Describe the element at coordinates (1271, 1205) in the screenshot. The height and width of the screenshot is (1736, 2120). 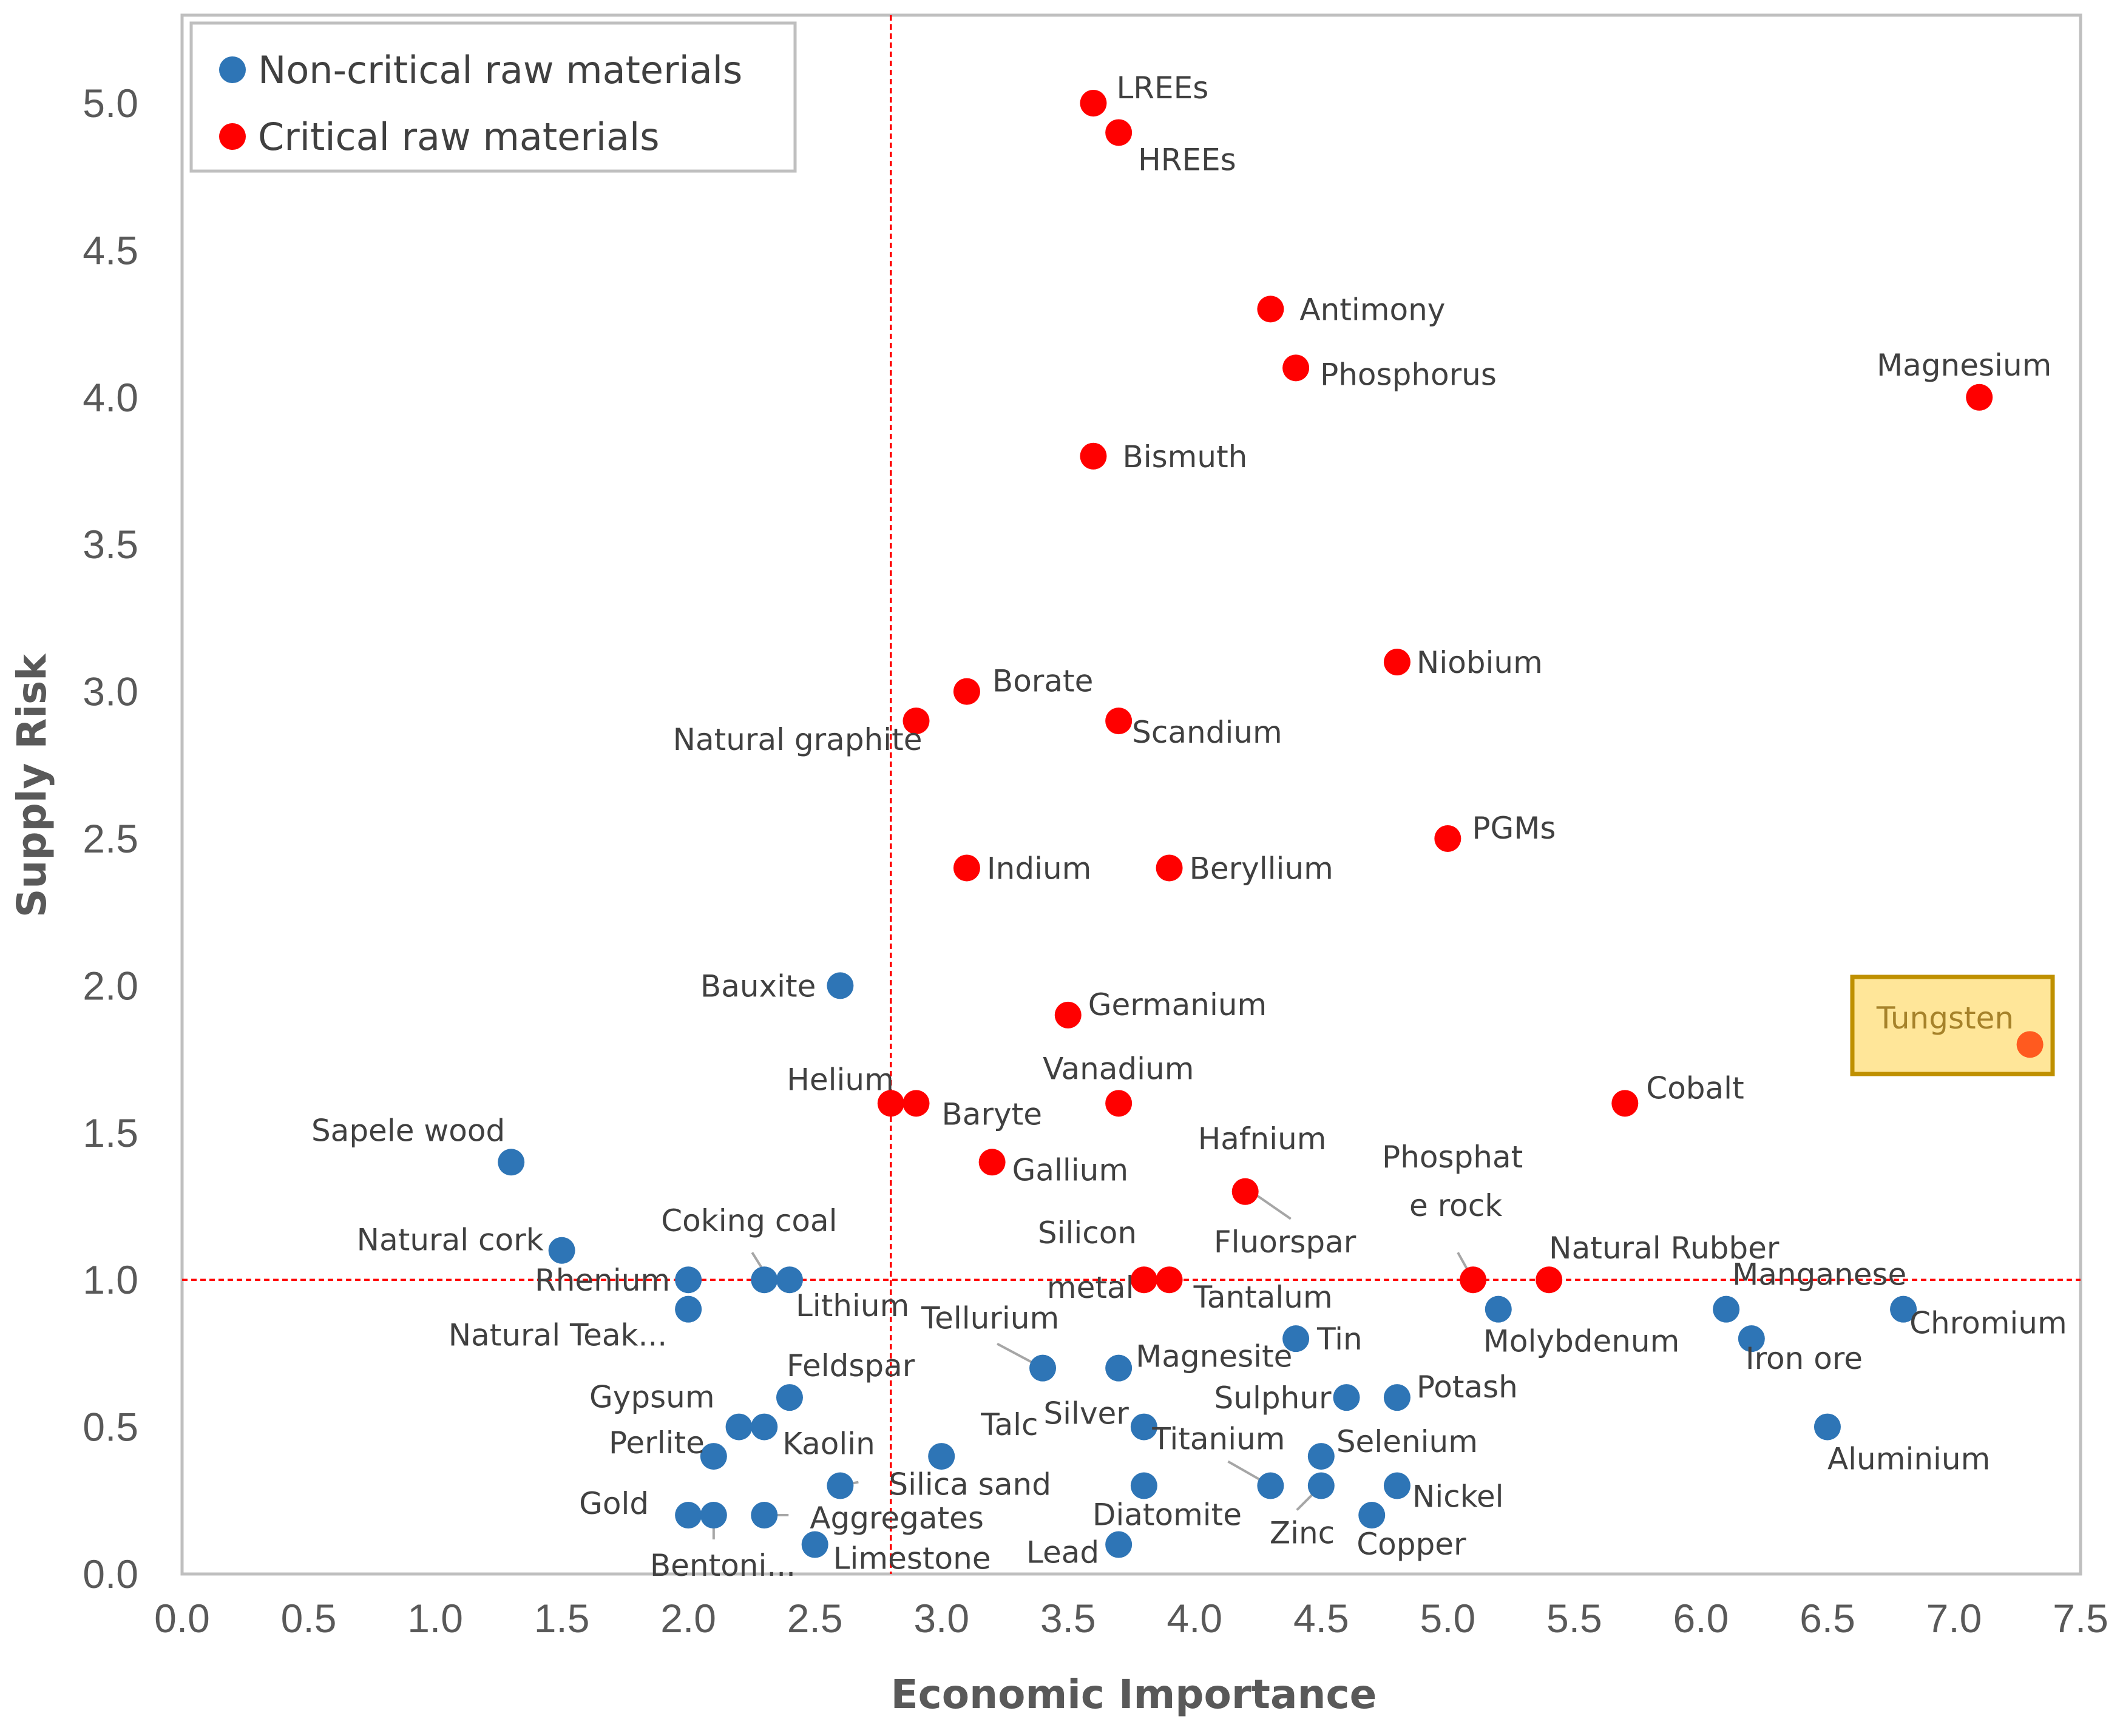
I see `leader-line-hafnium` at that location.